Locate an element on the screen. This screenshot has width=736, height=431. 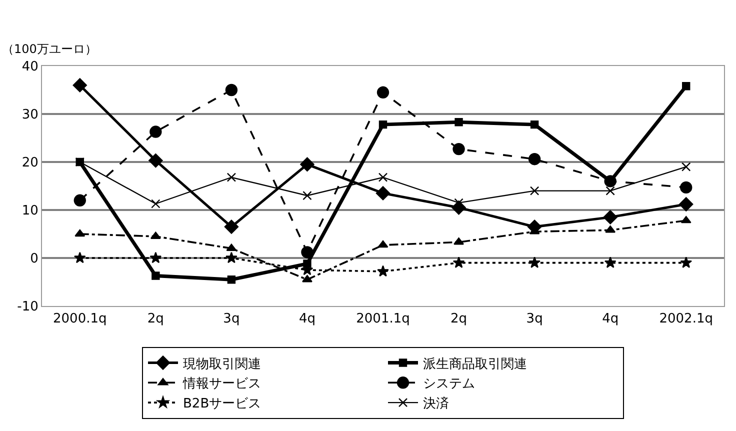
y-tick-label: 30 is located at coordinates (30, 115).